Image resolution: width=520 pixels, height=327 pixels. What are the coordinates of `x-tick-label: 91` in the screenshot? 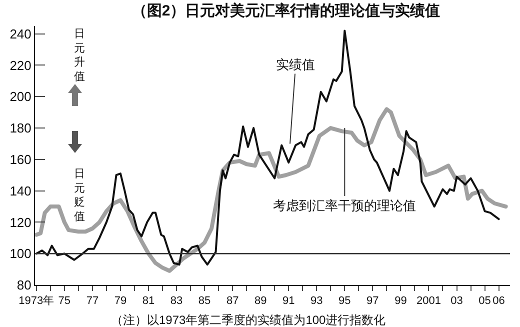 It's located at (288, 301).